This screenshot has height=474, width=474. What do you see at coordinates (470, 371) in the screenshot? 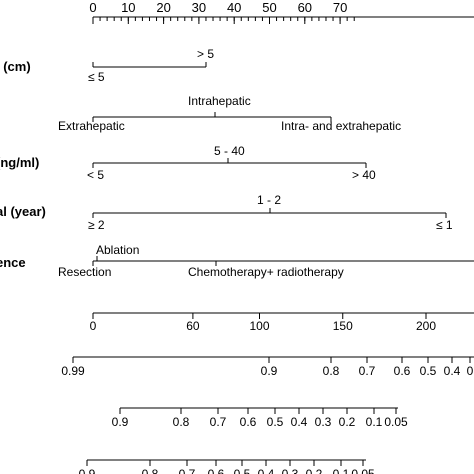
I see `probability-tick-label: 0` at bounding box center [470, 371].